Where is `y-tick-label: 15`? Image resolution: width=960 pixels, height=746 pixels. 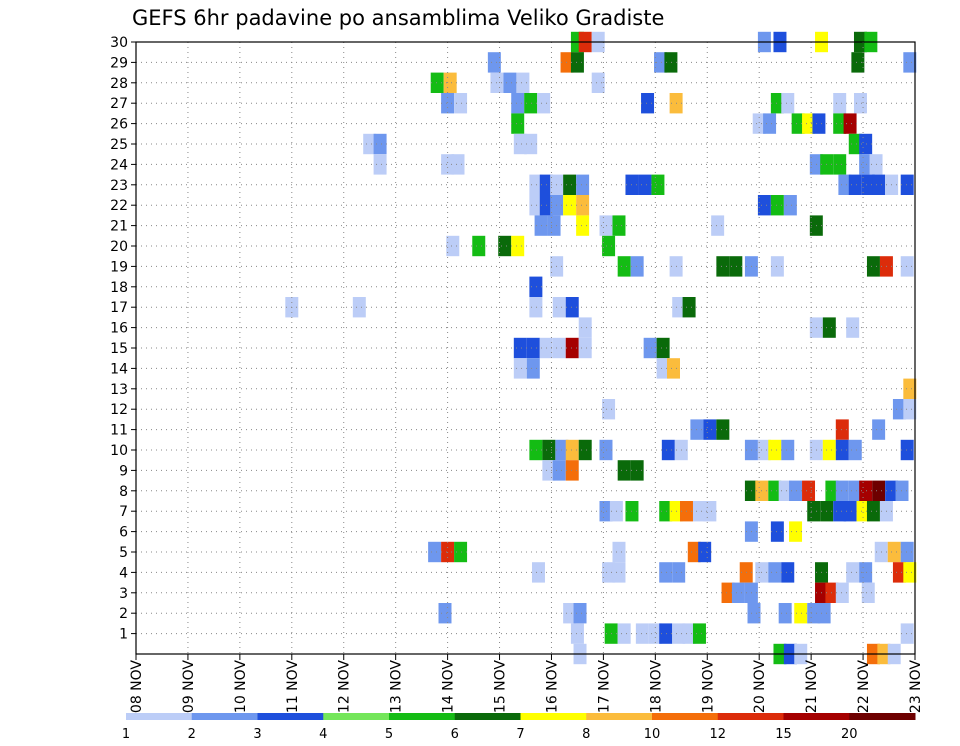
y-tick-label: 15 is located at coordinates (119, 349).